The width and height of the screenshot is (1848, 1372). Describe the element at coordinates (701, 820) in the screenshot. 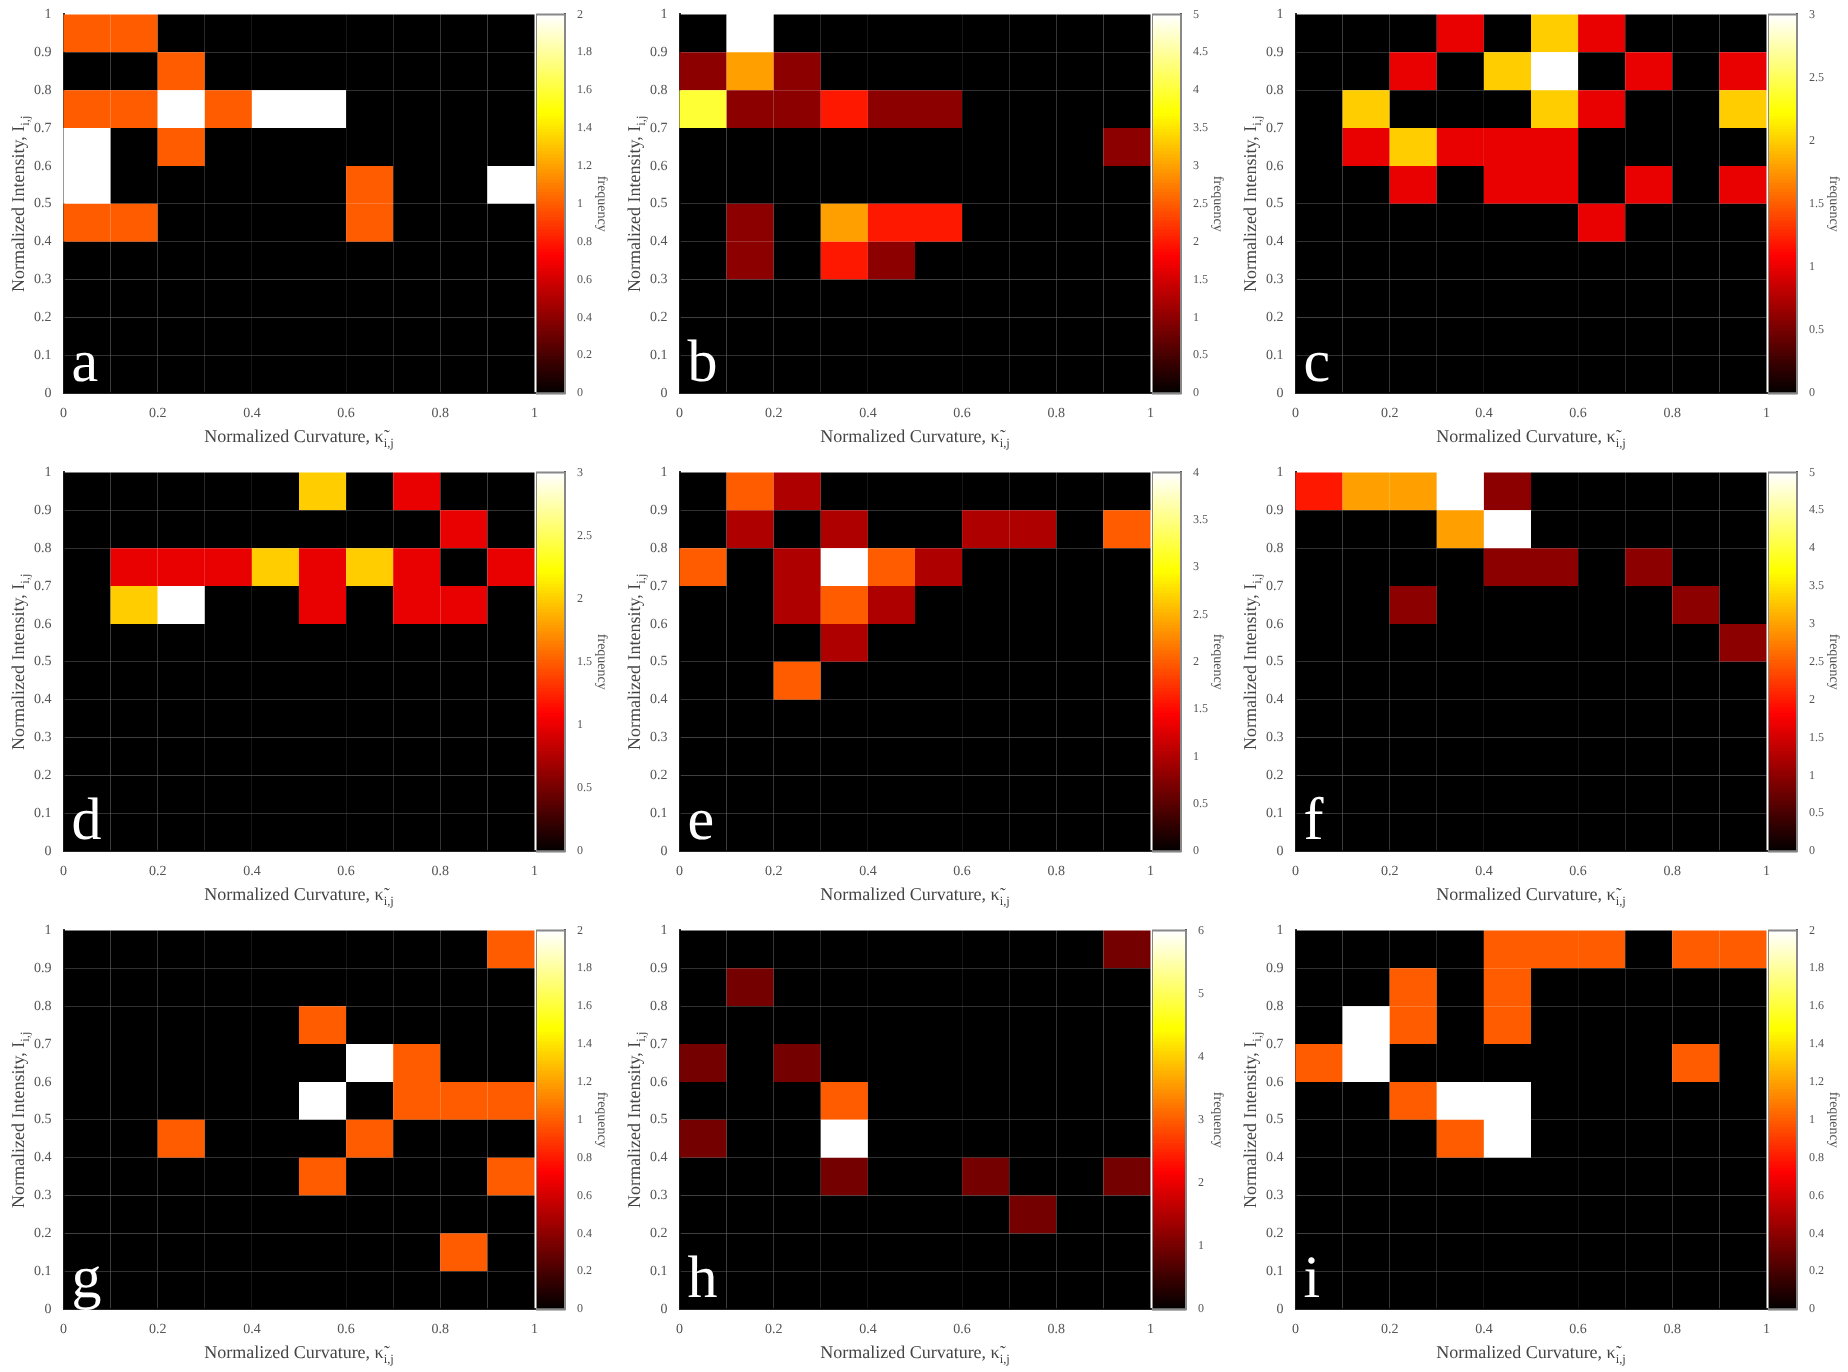

I see `text: e` at that location.